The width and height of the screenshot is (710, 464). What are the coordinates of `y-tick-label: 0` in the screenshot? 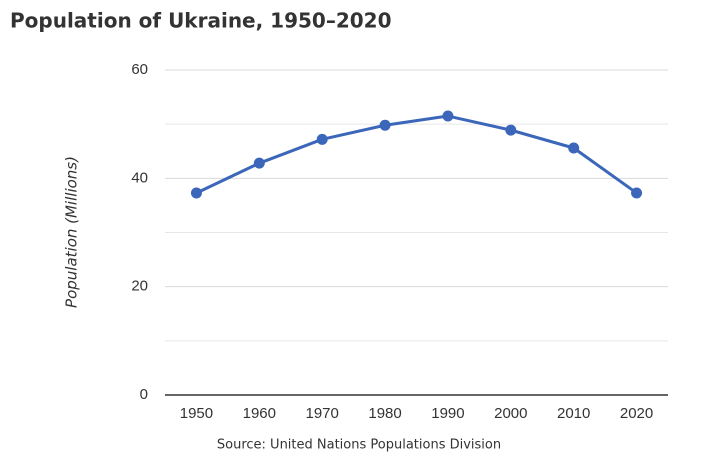 It's located at (144, 394).